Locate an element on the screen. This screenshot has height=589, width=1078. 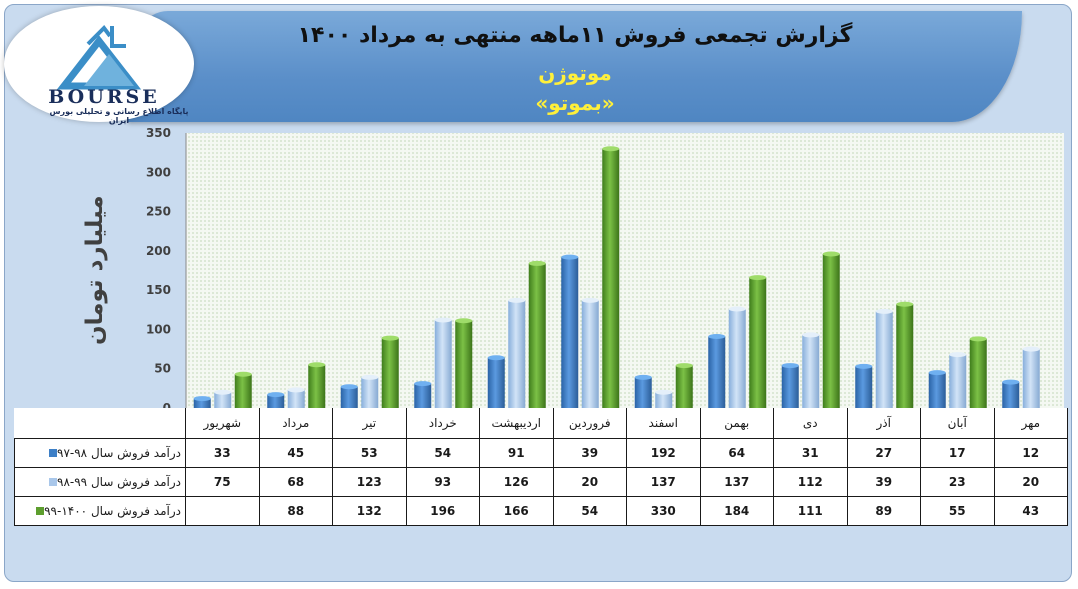
table-cell: 75 is located at coordinates (222, 481).